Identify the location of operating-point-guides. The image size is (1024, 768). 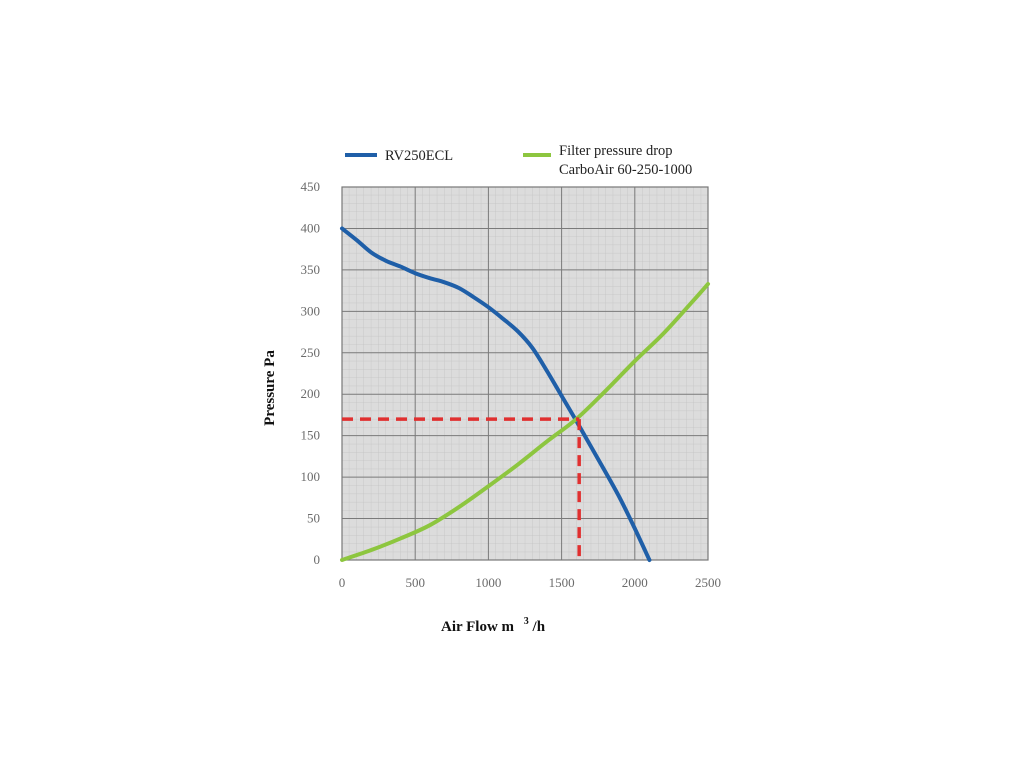
(461, 488).